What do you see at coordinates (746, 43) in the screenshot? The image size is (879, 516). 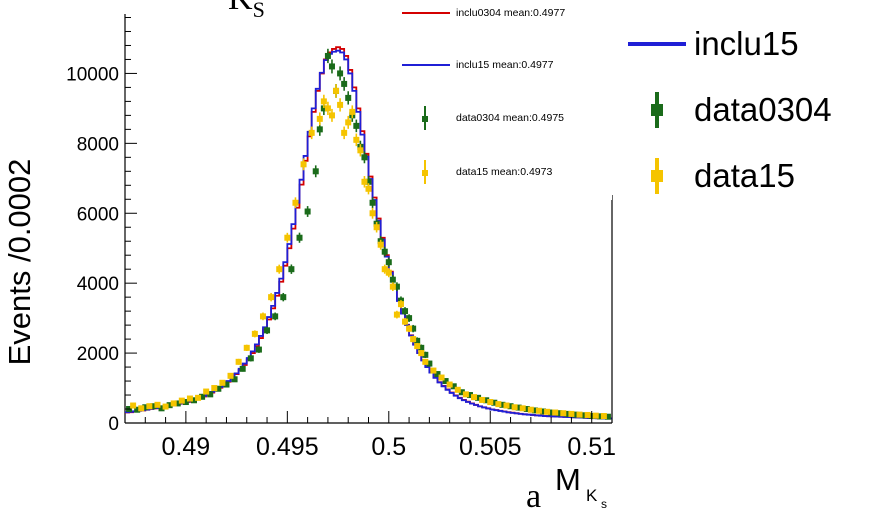 I see `legend-label: inclu15` at bounding box center [746, 43].